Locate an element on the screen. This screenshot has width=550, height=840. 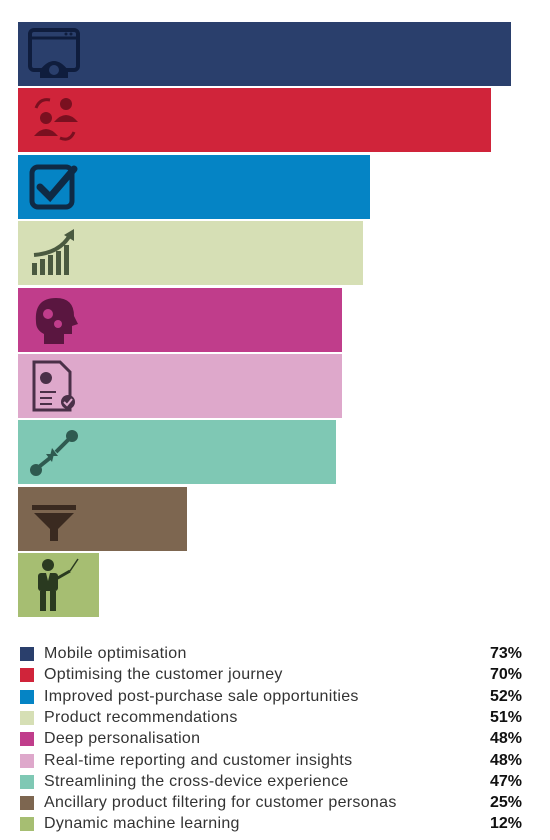
legend-item: Mobile optimisation 73% is located at coordinates (272, 654).